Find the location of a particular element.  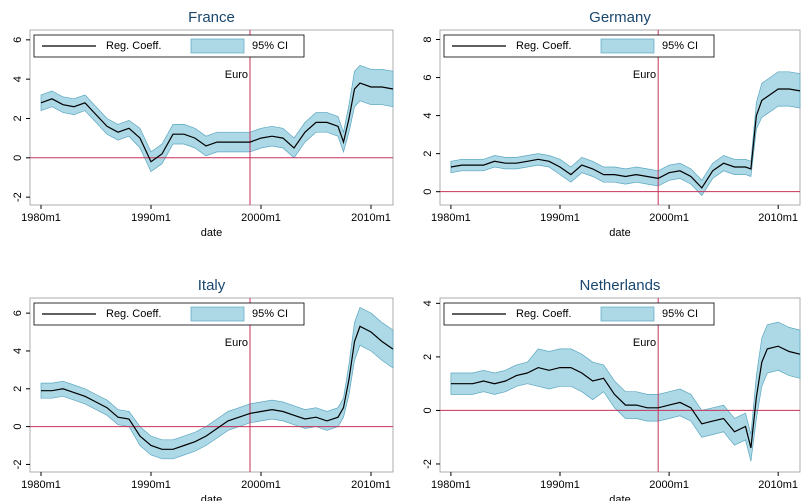

y-tick-label: 8 is located at coordinates (428, 39).